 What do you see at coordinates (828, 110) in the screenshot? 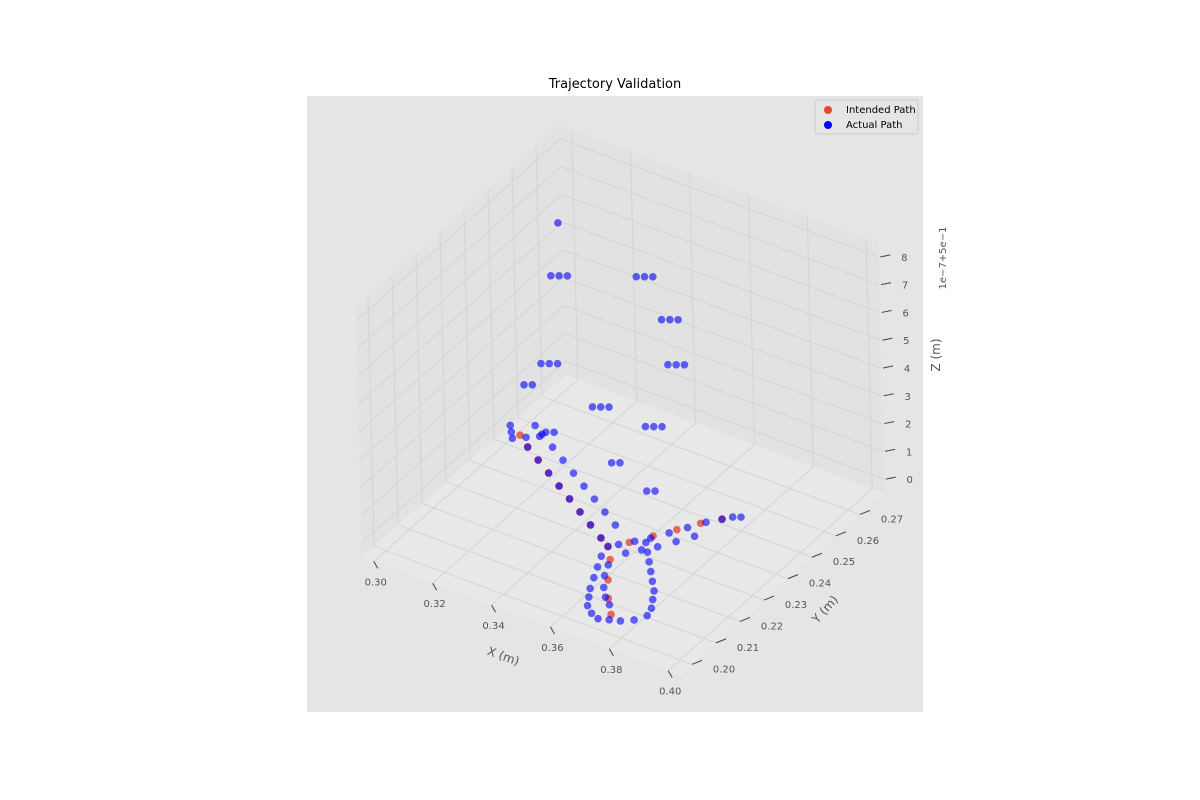
I see `legend-marker-intended` at bounding box center [828, 110].